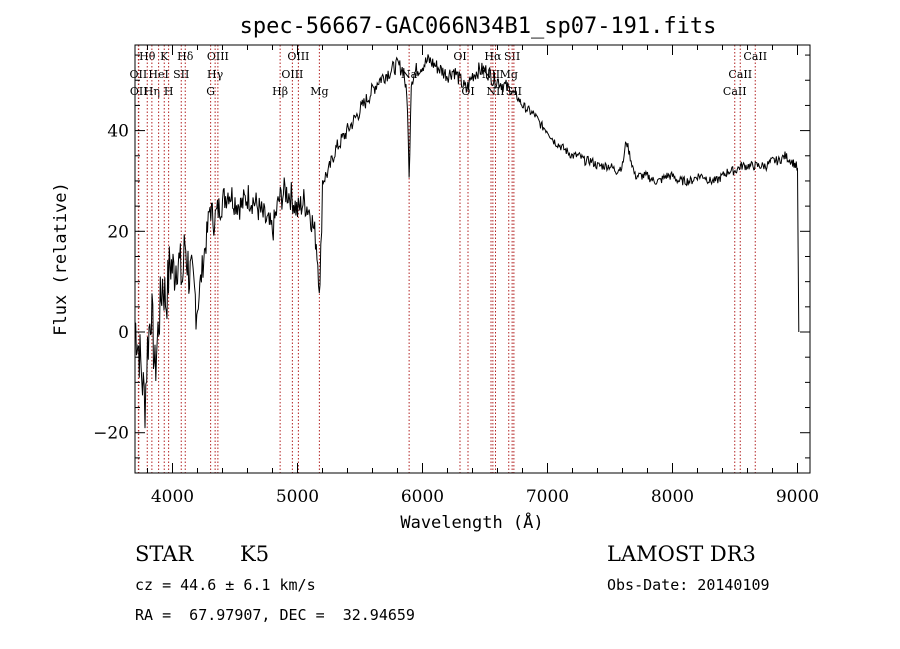 Image resolution: width=900 pixels, height=649 pixels. Describe the element at coordinates (275, 615) in the screenshot. I see `coordinates: RA = 67.97907, DEC = 32.94659` at that location.